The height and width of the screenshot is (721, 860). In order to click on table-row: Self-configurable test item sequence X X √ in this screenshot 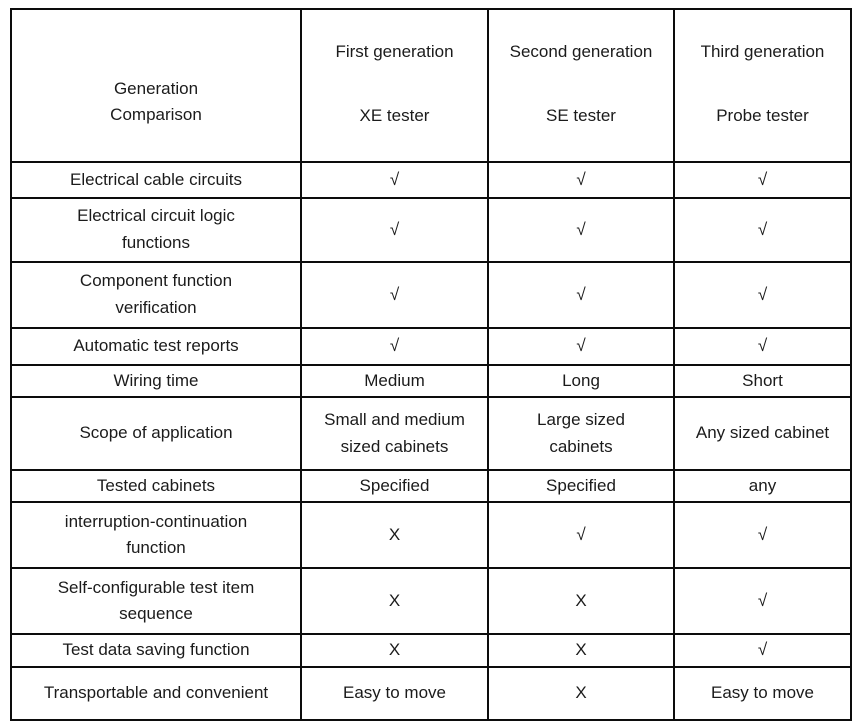, I will do `click(431, 601)`.